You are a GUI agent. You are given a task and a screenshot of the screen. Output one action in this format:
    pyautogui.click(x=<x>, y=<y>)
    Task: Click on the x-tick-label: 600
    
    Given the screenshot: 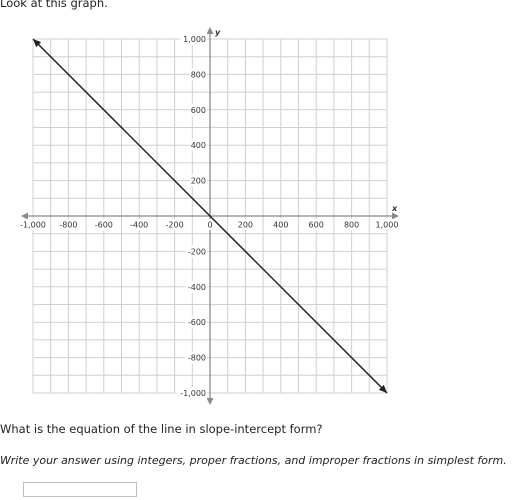 What is the action you would take?
    pyautogui.click(x=316, y=225)
    